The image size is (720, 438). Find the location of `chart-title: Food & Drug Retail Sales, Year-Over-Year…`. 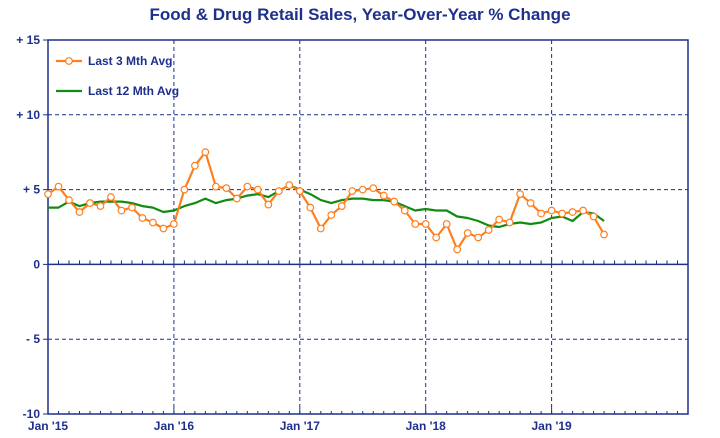

chart-title: Food & Drug Retail Sales, Year-Over-Year… is located at coordinates (359, 14).